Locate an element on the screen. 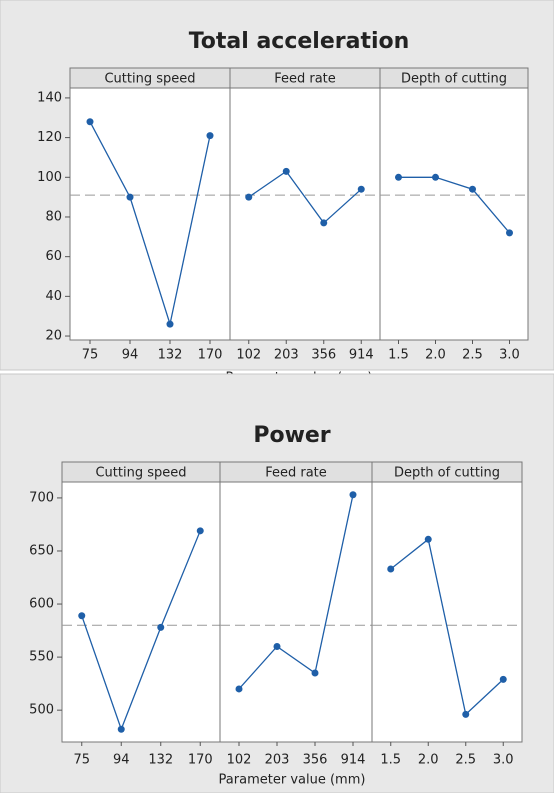  y-tick-label: 40 is located at coordinates (53, 296).